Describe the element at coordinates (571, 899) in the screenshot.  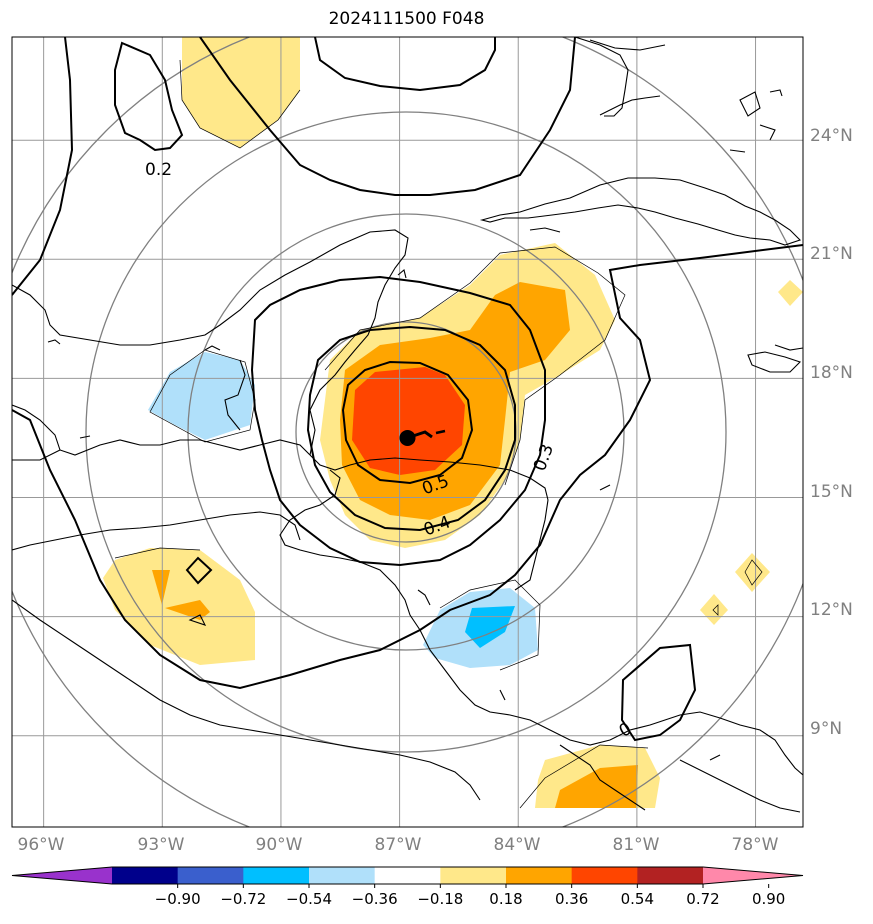
I see `colorbar-tick-label: 0.36` at that location.